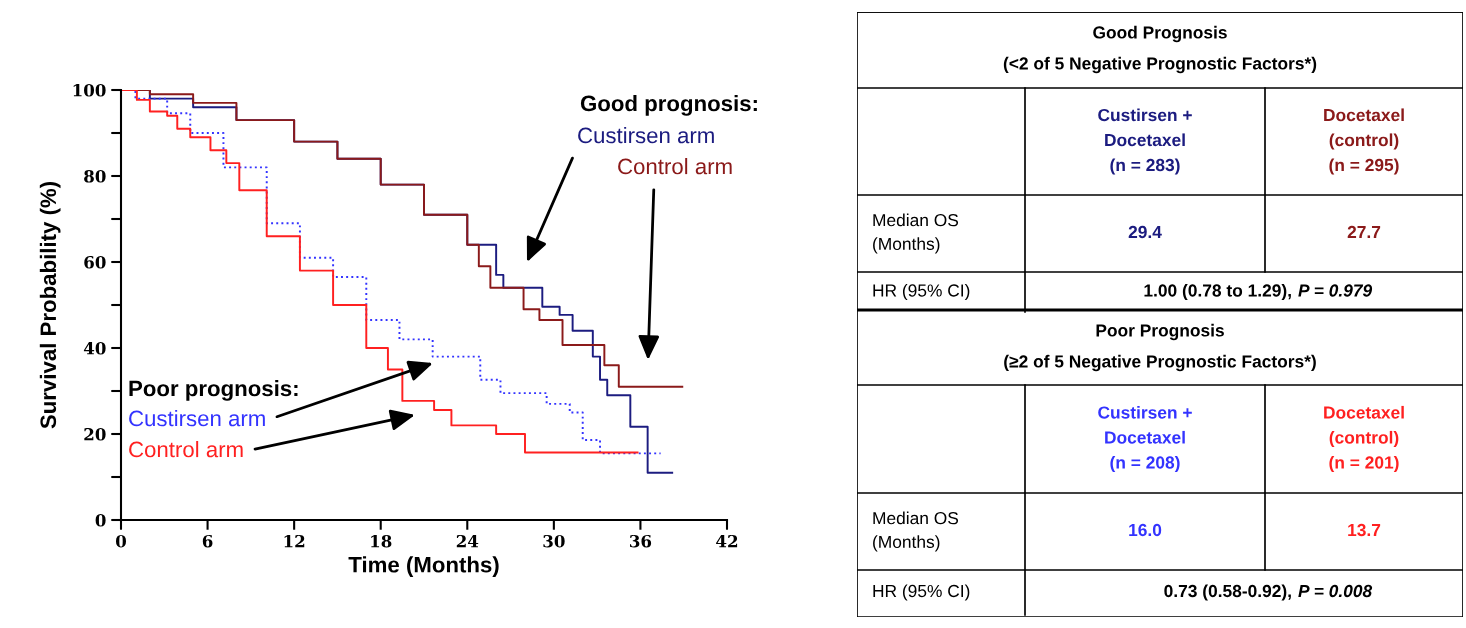 The image size is (1466, 628). I want to click on x-tick-label: 18, so click(381, 541).